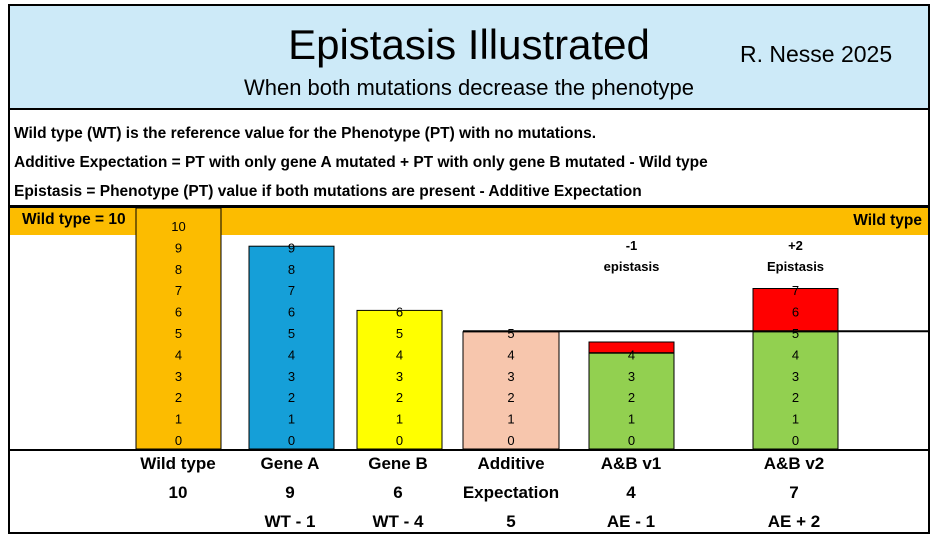  I want to click on bar-additive-expectation, so click(511, 390).